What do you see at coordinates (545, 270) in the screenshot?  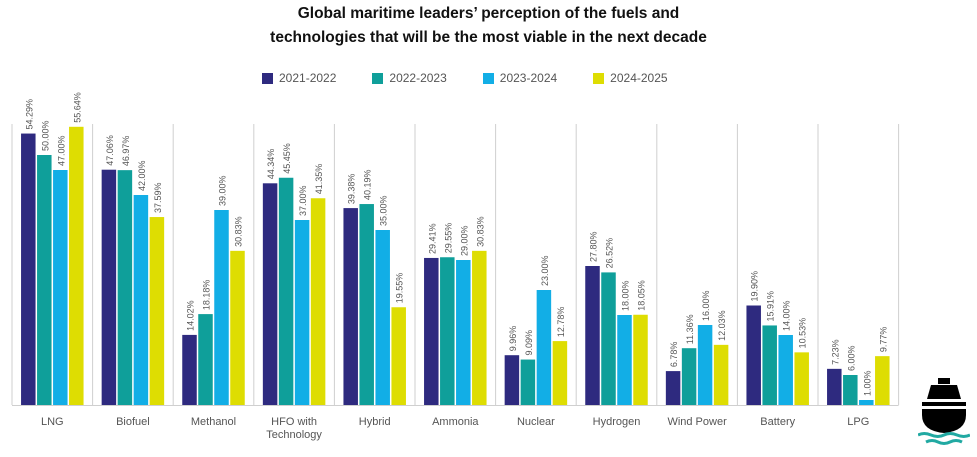 I see `data-label: 23.00%` at bounding box center [545, 270].